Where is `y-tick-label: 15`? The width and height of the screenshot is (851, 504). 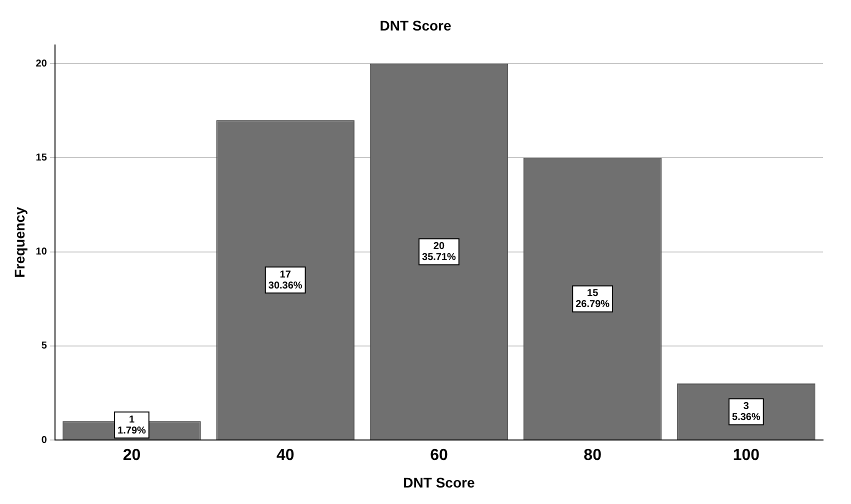
y-tick-label: 15 is located at coordinates (42, 158).